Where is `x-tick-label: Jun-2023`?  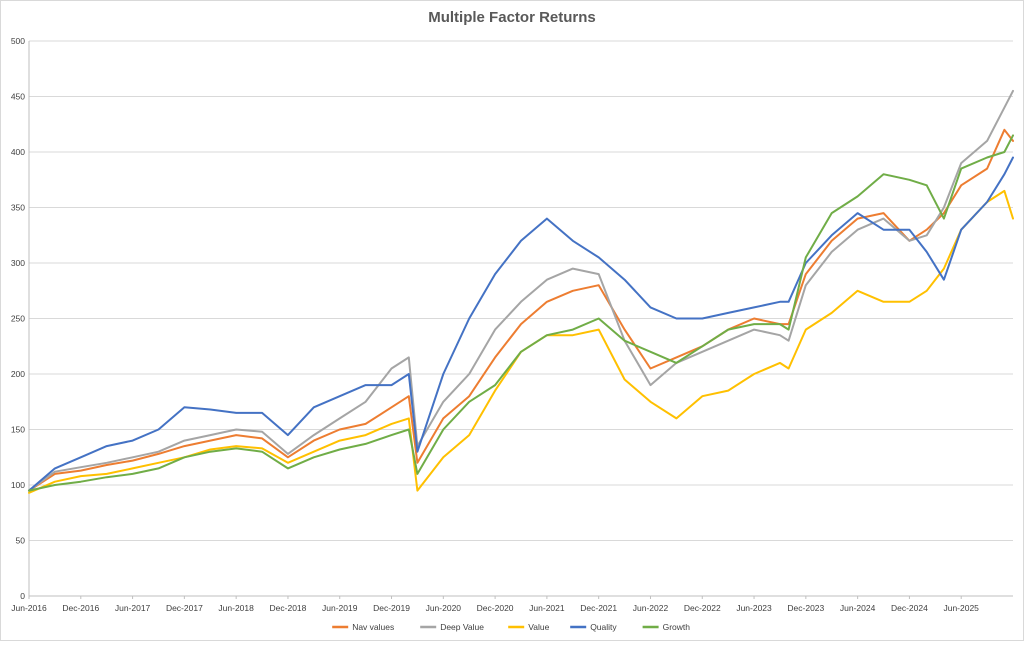
x-tick-label: Jun-2023 is located at coordinates (754, 608).